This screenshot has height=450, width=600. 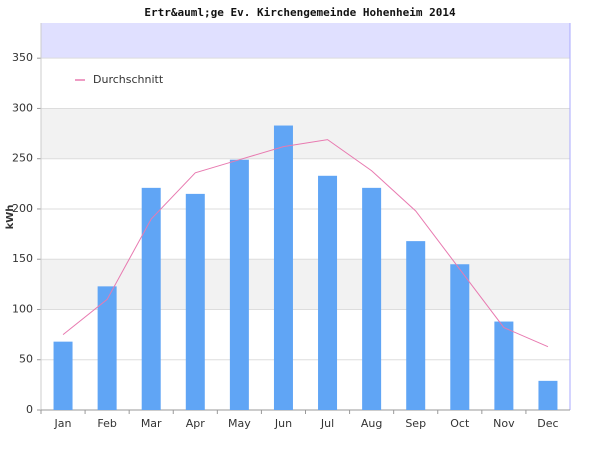 What do you see at coordinates (283, 423) in the screenshot?
I see `x-tick-label: Jun` at bounding box center [283, 423].